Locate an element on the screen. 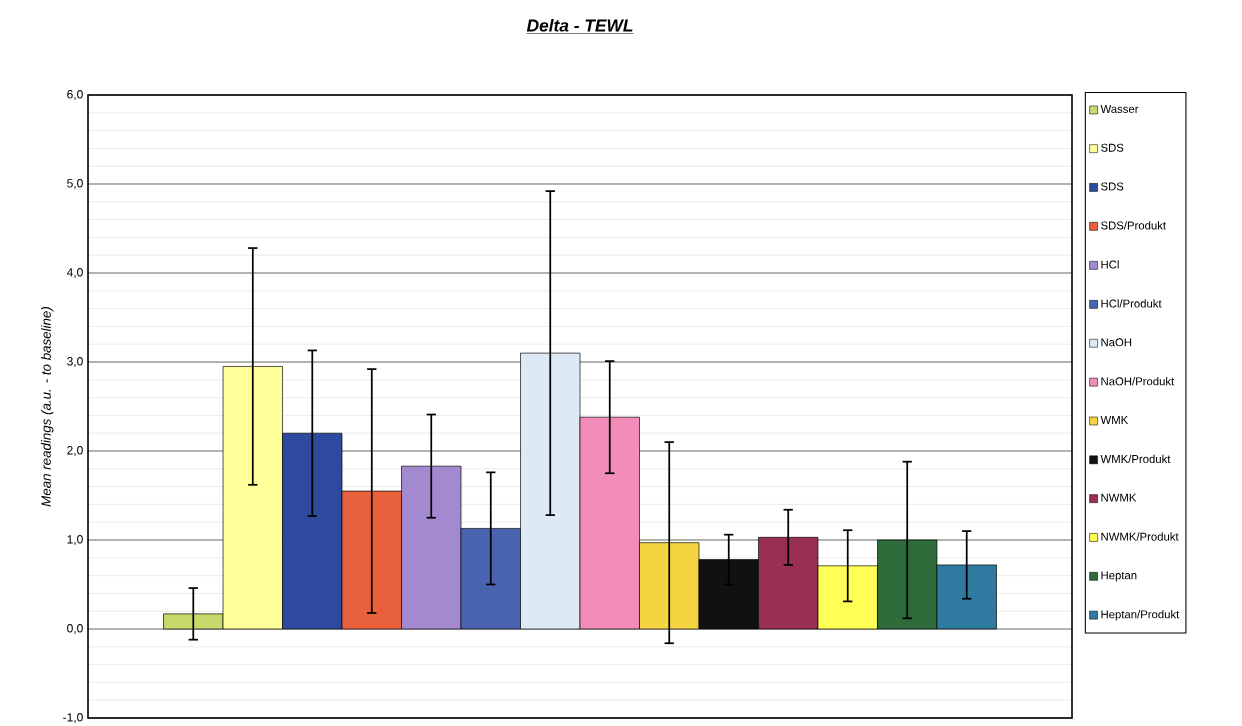 Image resolution: width=1242 pixels, height=726 pixels. y-tick-label: -1,0 is located at coordinates (73, 718).